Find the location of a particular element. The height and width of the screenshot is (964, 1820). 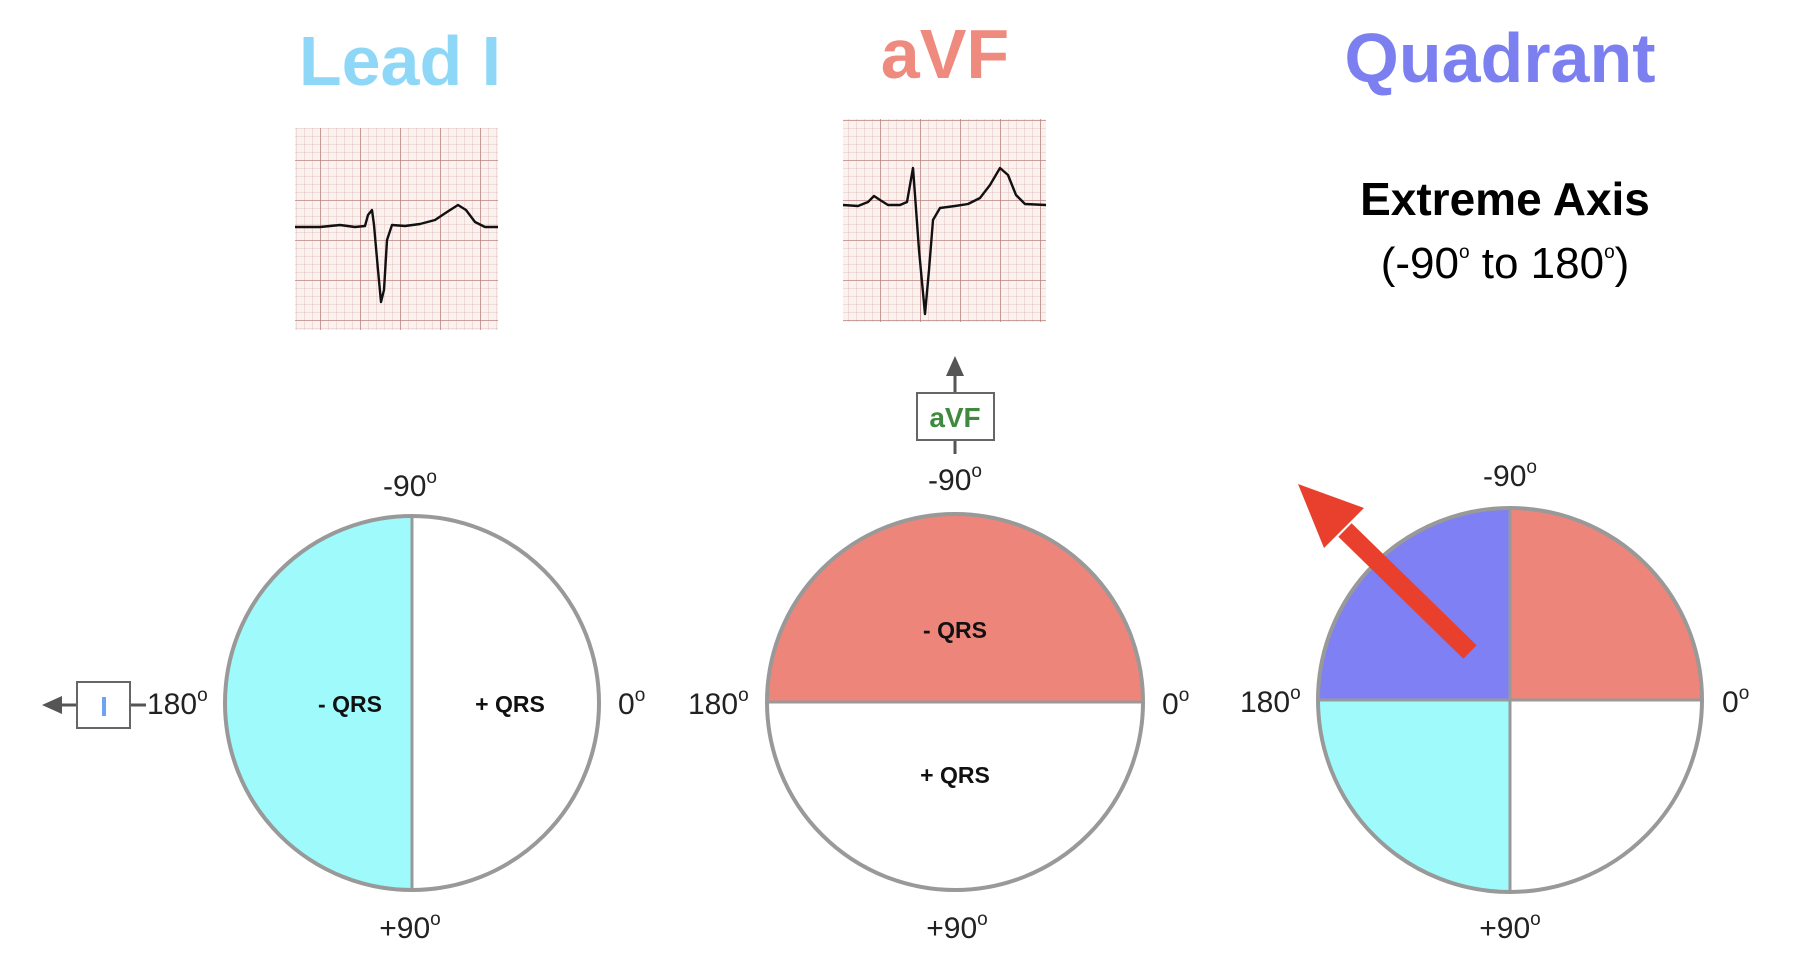

avf-angle-top: -90o is located at coordinates (955, 479).